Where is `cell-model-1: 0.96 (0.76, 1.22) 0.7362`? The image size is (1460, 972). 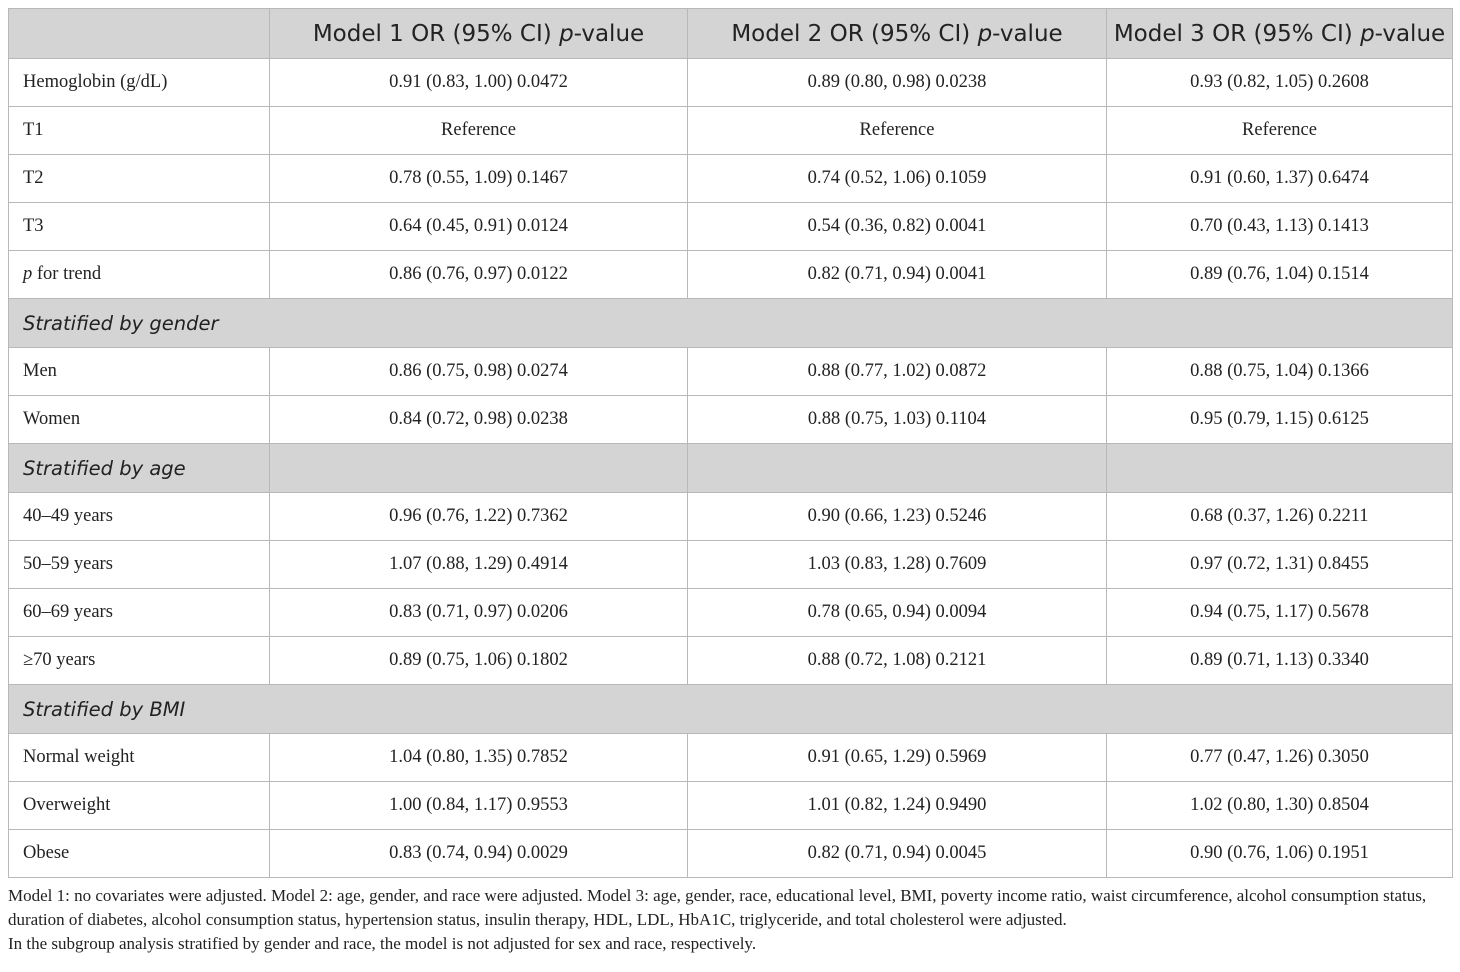 cell-model-1: 0.96 (0.76, 1.22) 0.7362 is located at coordinates (478, 516).